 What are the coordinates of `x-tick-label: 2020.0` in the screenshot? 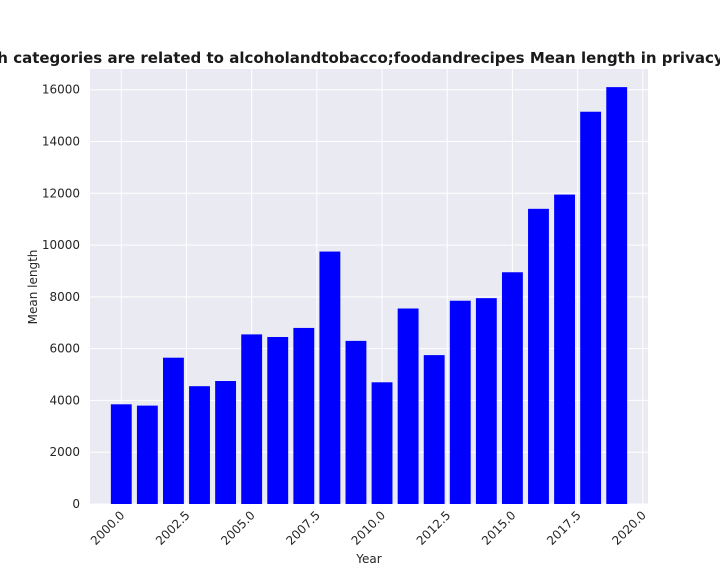 It's located at (629, 528).